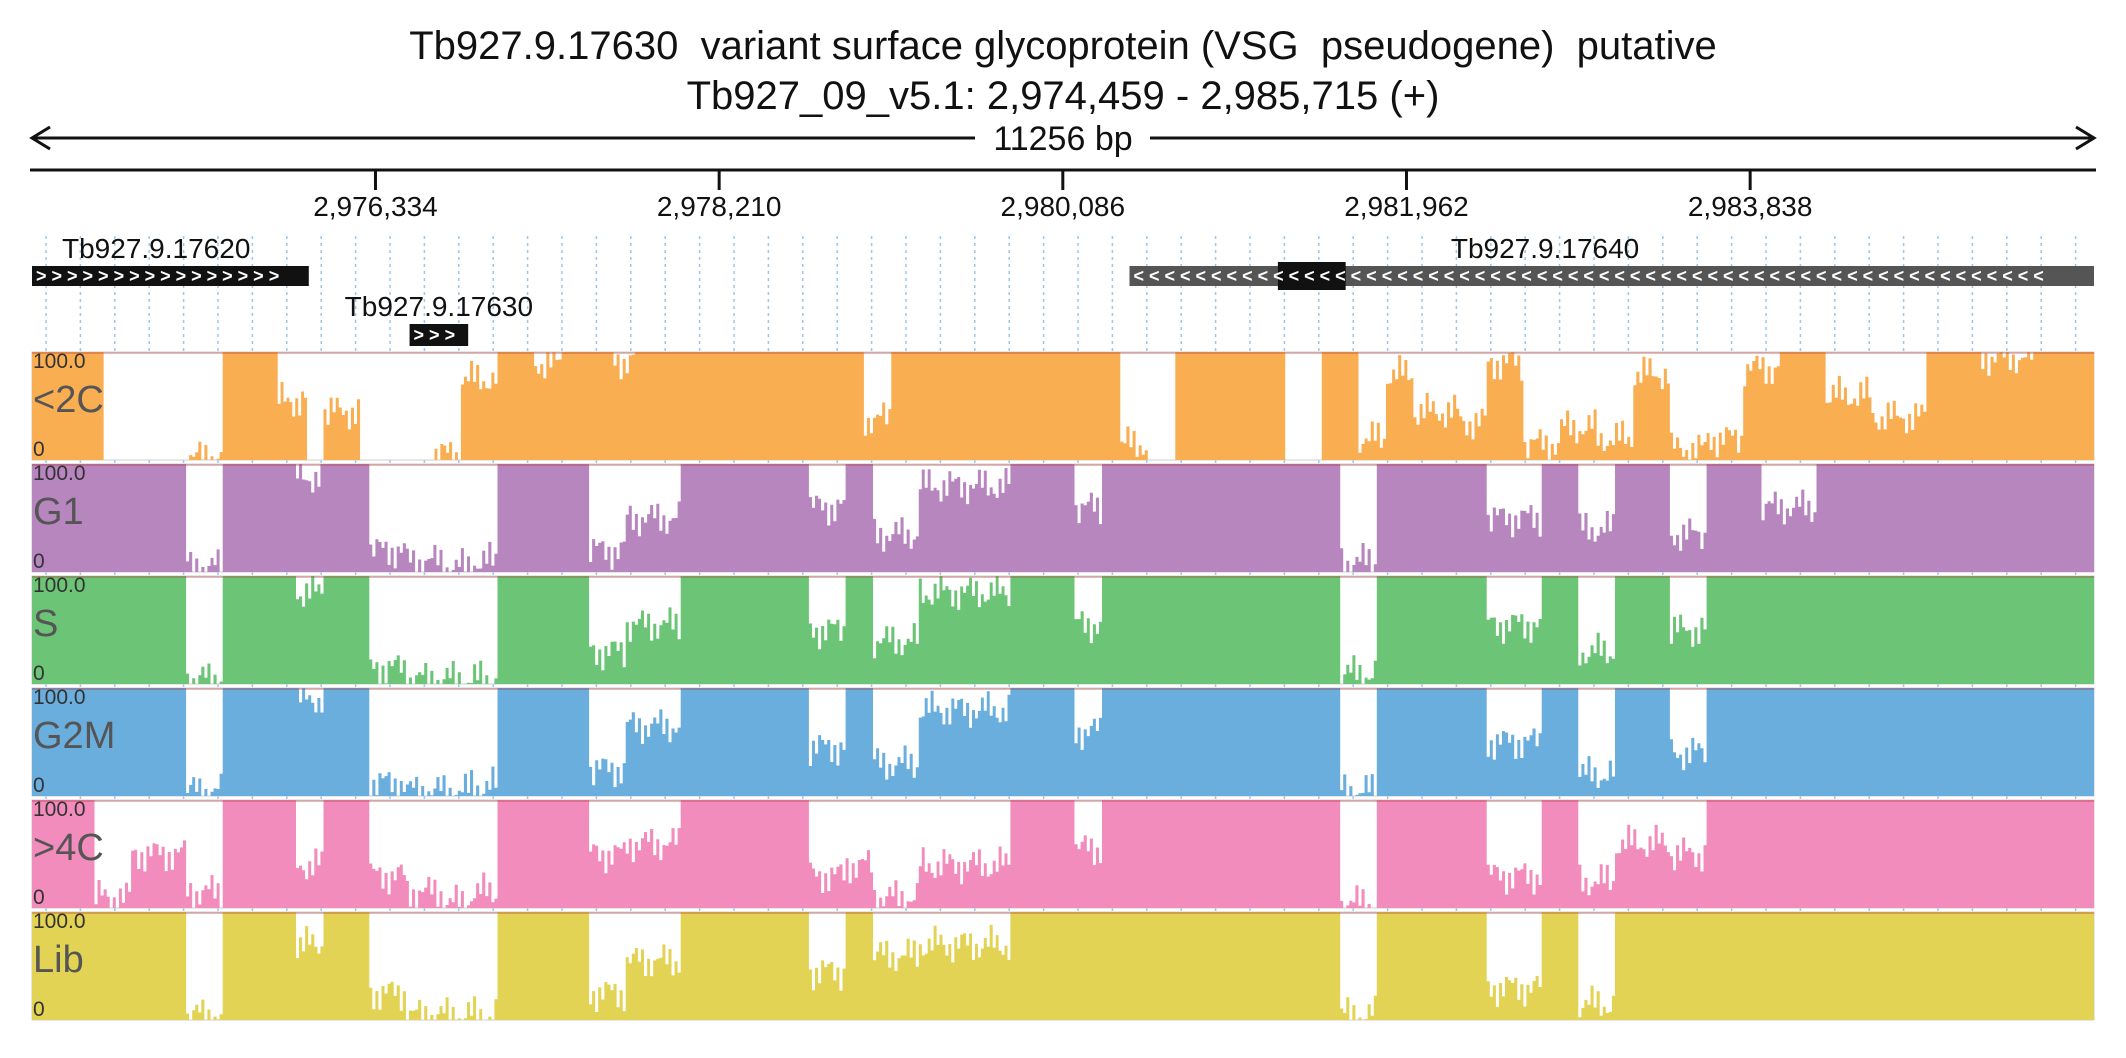  What do you see at coordinates (1750, 206) in the screenshot?
I see `tick-label: 2,983,838` at bounding box center [1750, 206].